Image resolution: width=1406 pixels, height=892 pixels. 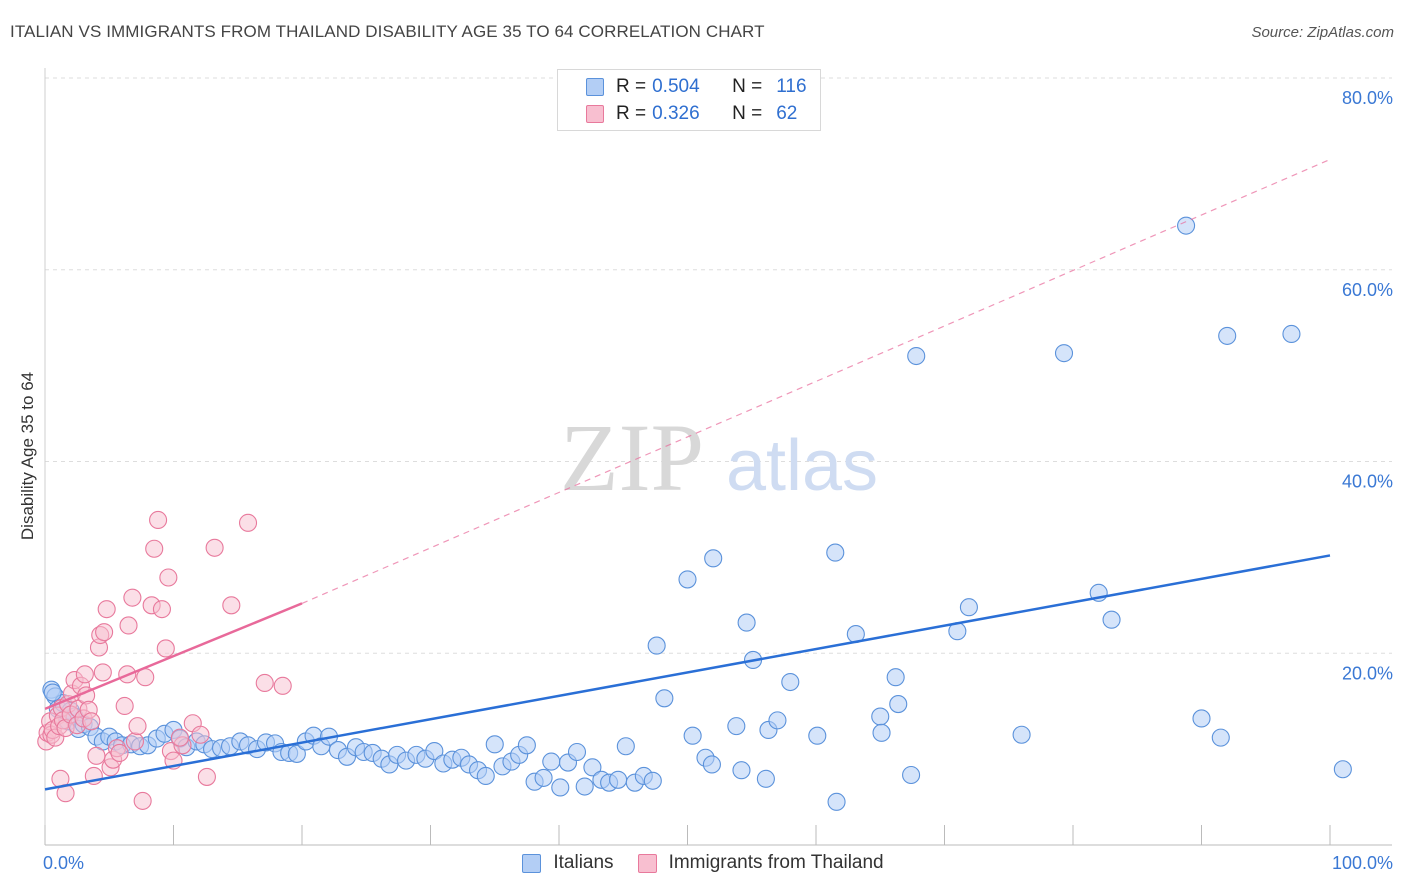 What do you see at coordinates (595, 114) in the screenshot?
I see `thailand-swatch` at bounding box center [595, 114].